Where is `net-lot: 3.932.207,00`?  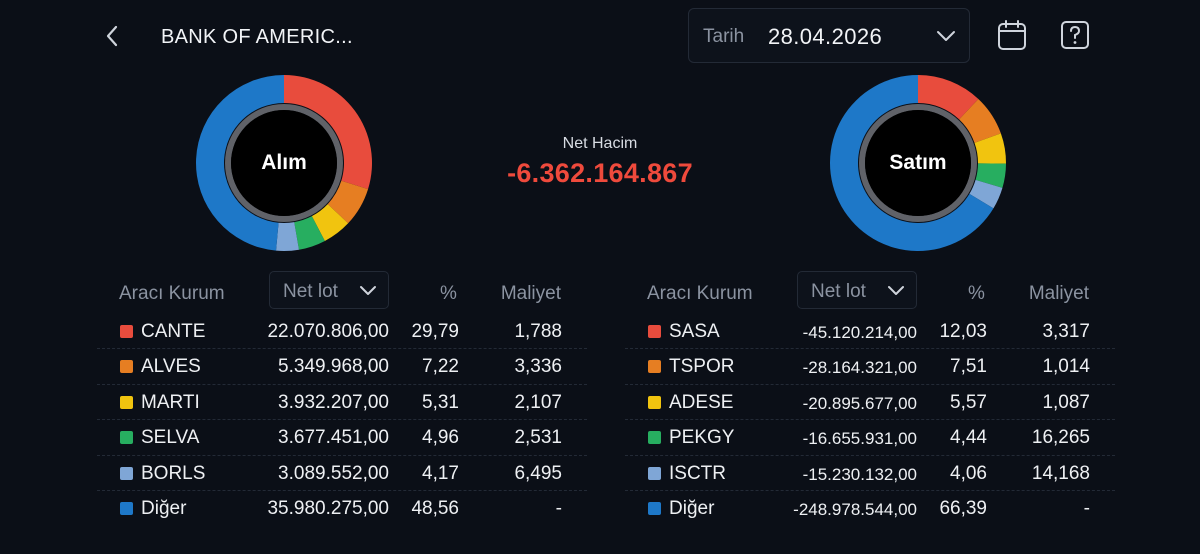 net-lot: 3.932.207,00 is located at coordinates (333, 402).